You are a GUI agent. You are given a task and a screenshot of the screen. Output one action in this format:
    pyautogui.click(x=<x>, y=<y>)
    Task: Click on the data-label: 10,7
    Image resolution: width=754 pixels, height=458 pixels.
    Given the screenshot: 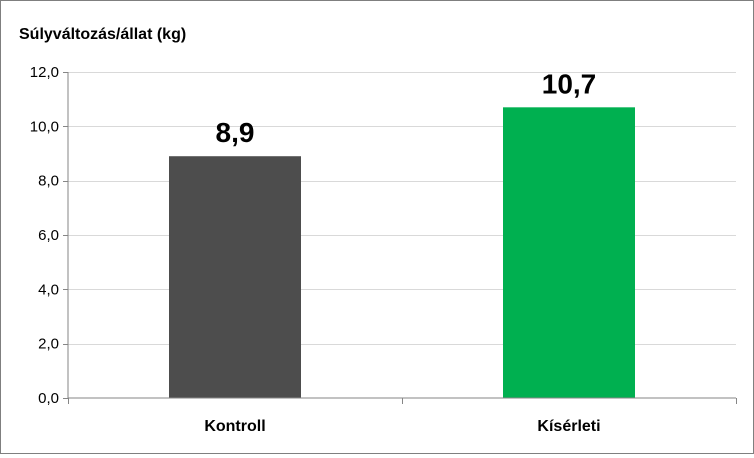 What is the action you would take?
    pyautogui.click(x=569, y=83)
    